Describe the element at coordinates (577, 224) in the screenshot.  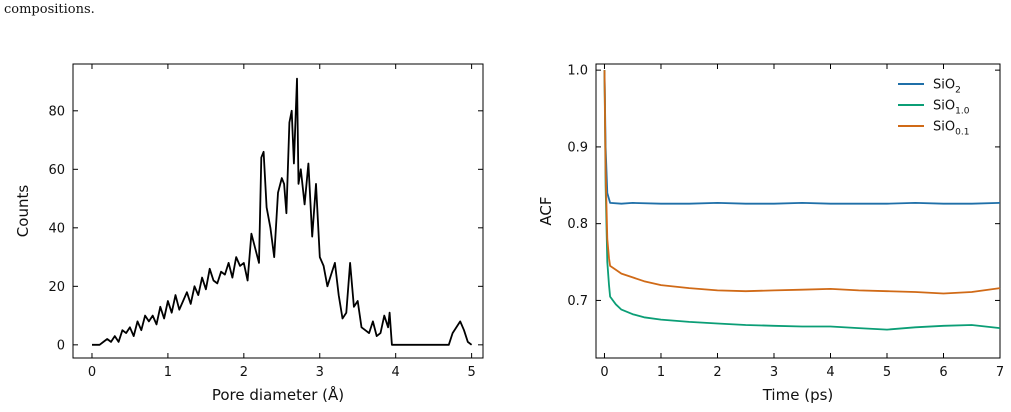
I see `y-tick-label: 0.8` at that location.